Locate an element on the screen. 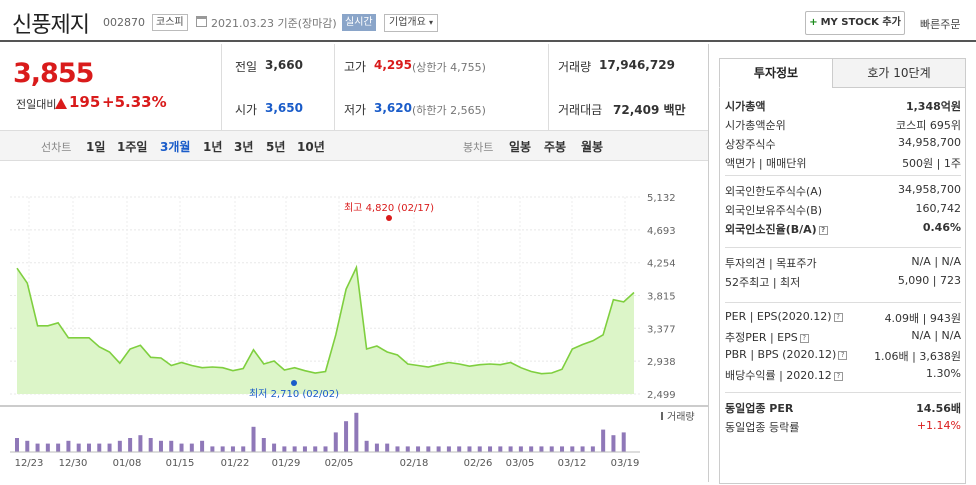 Image resolution: width=976 pixels, height=485 pixels. volume-legend: 거래량 is located at coordinates (681, 417).